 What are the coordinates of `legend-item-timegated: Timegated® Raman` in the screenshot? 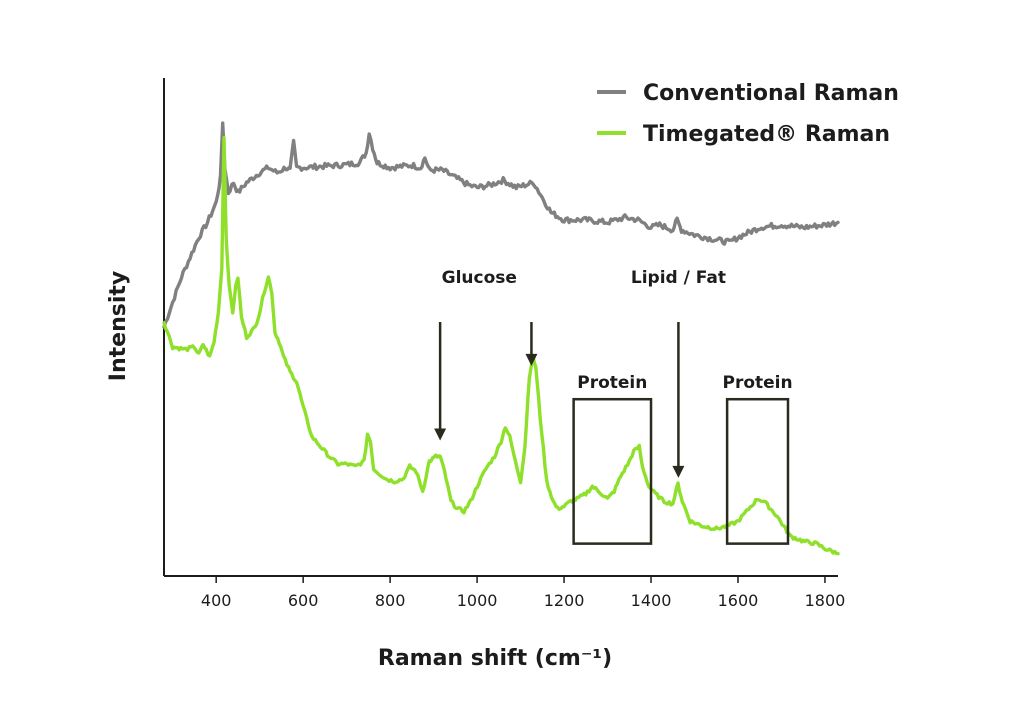 It's located at (743, 134).